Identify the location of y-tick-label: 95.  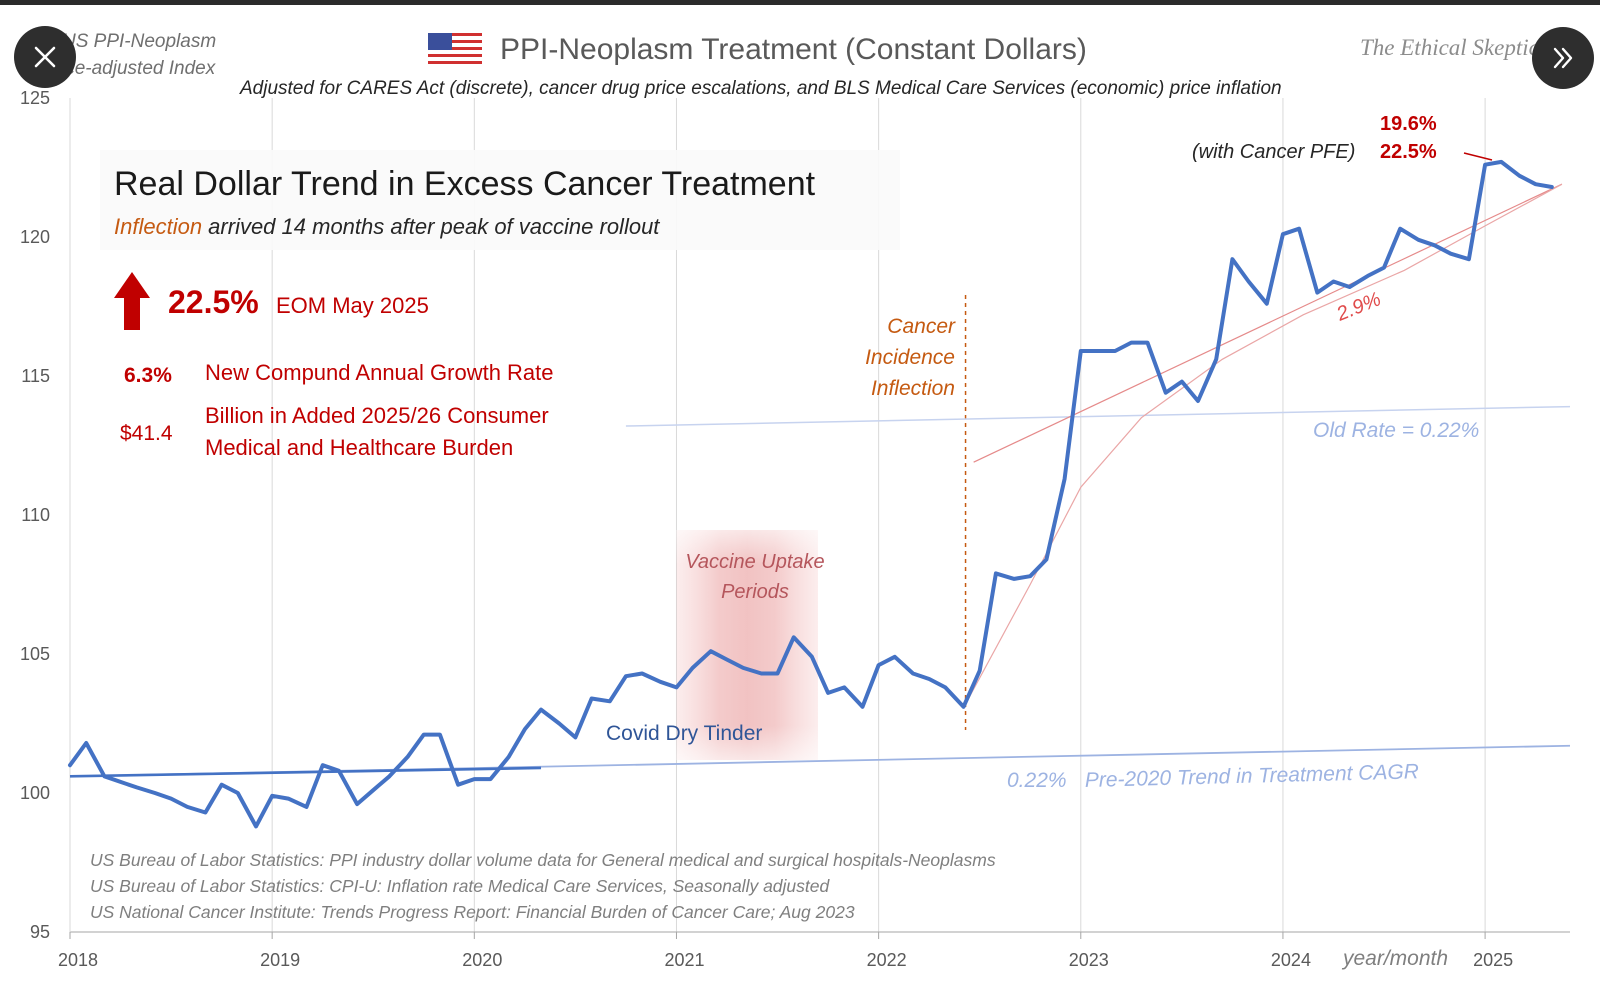
(40, 932).